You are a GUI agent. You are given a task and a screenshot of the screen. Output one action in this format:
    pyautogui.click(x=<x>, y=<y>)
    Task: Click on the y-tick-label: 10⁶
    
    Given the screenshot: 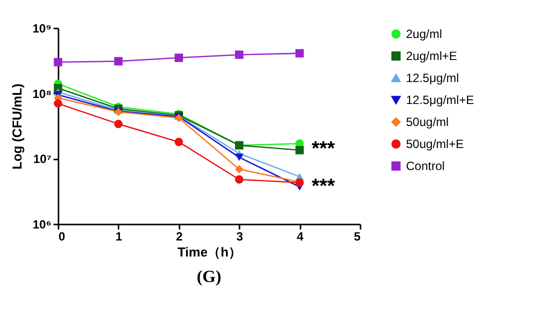 What is the action you would take?
    pyautogui.click(x=42, y=225)
    